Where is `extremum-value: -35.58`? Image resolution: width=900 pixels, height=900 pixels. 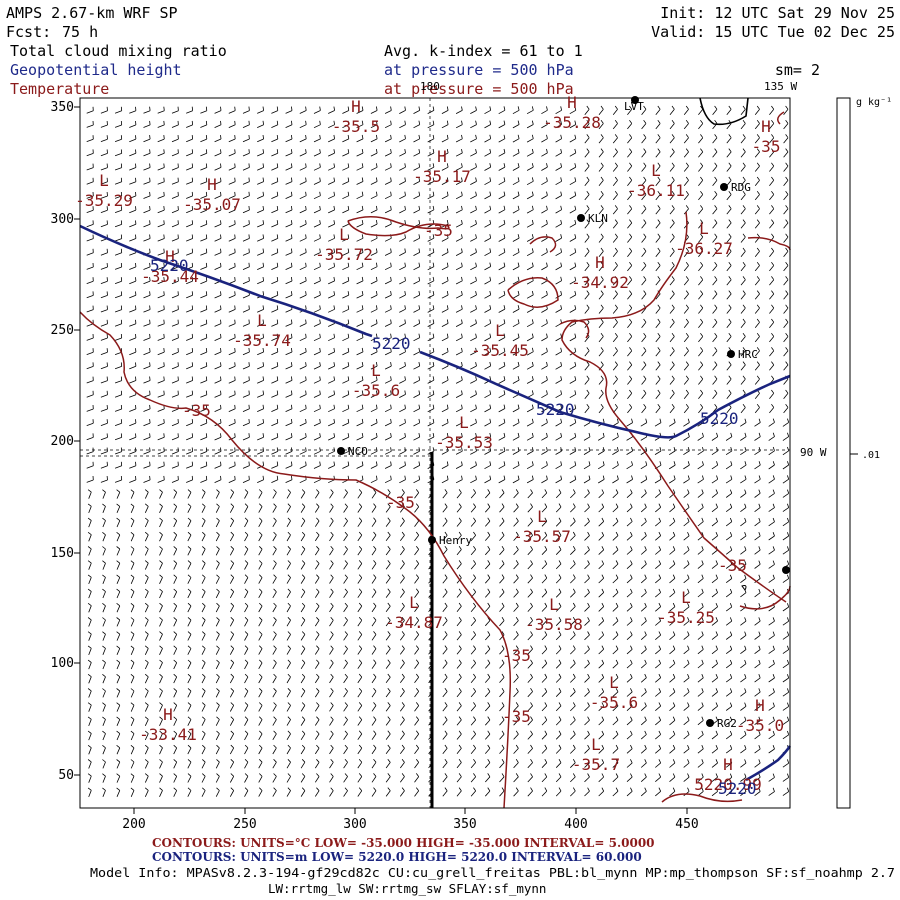 extremum-value: -35.58 is located at coordinates (554, 624).